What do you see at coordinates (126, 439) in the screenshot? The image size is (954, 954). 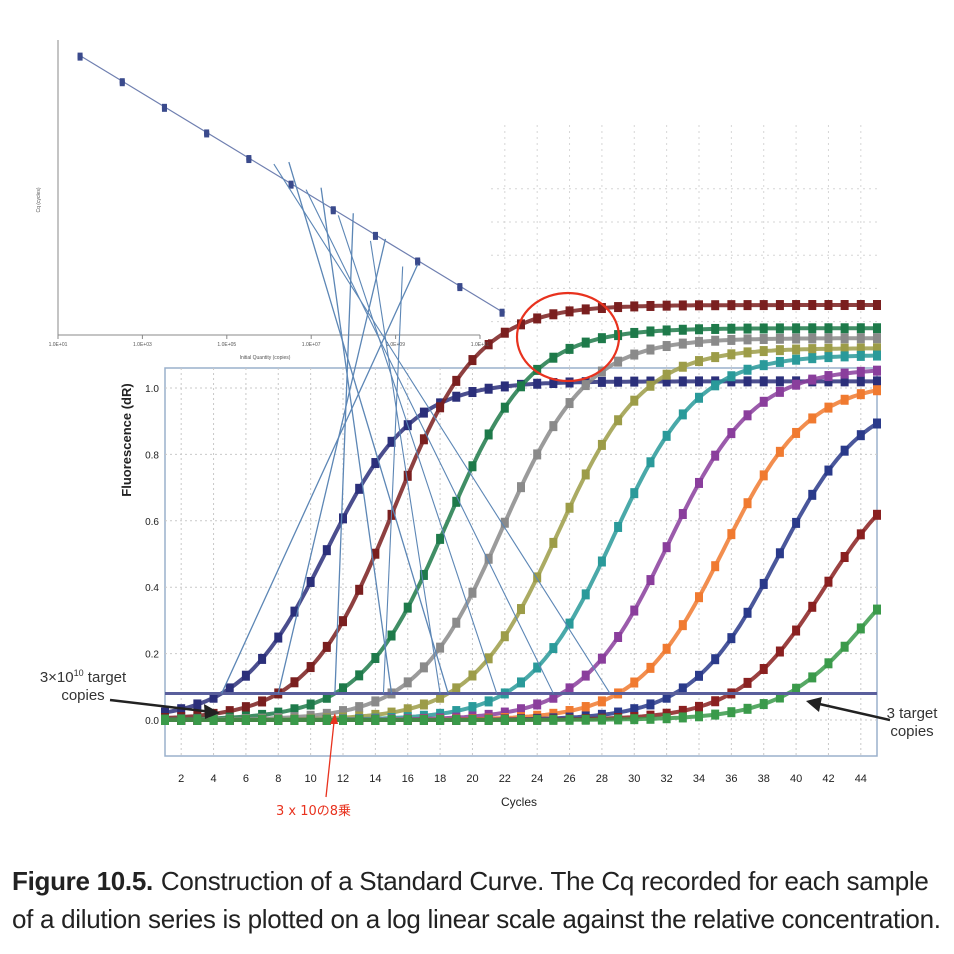 I see `y-axis-label: Fluorescence (dR)` at bounding box center [126, 439].